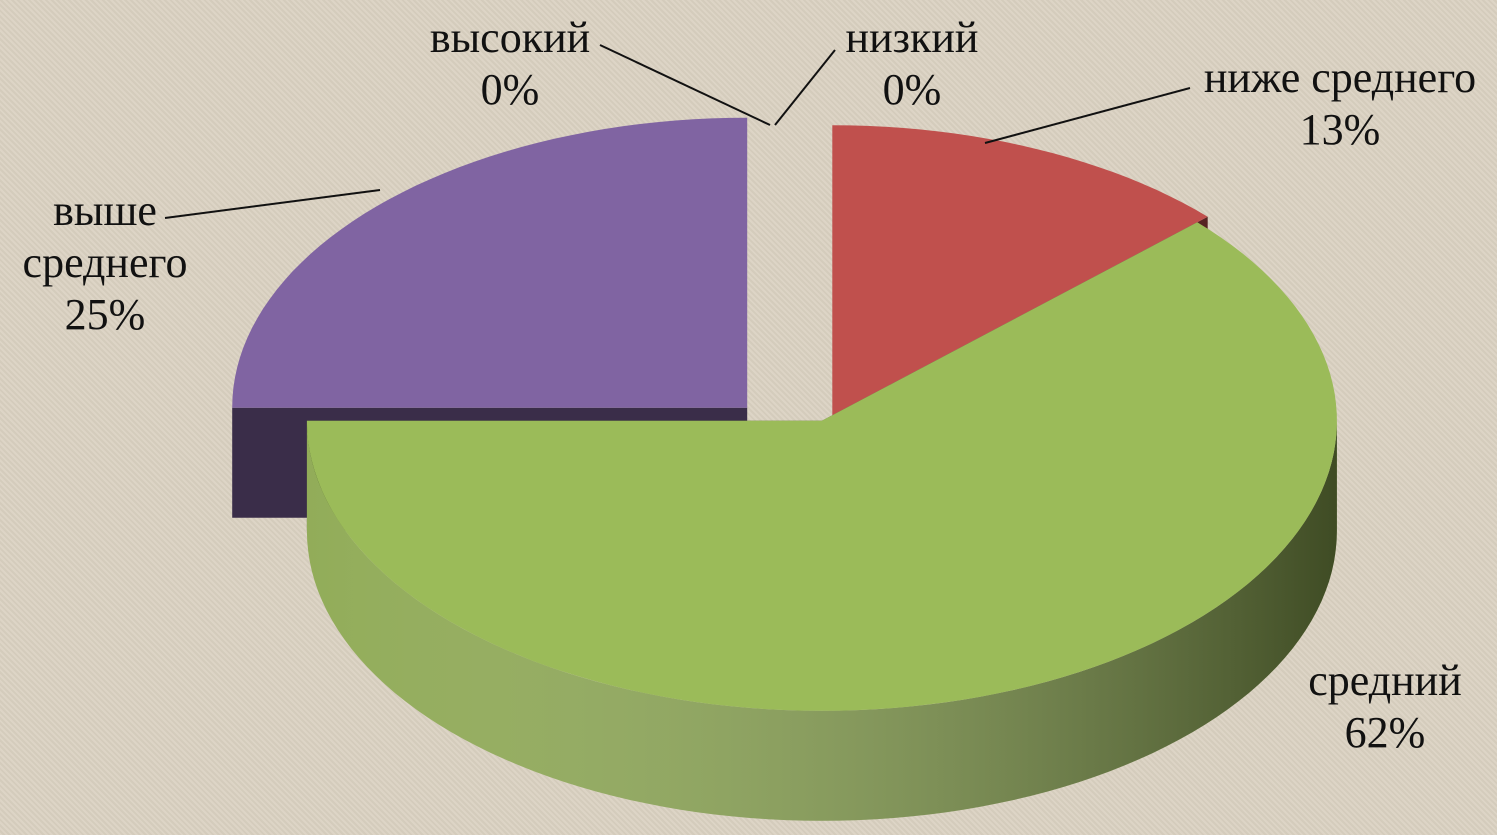 This screenshot has width=1497, height=835. What do you see at coordinates (1340, 129) in the screenshot?
I see `value-label: 13%` at bounding box center [1340, 129].